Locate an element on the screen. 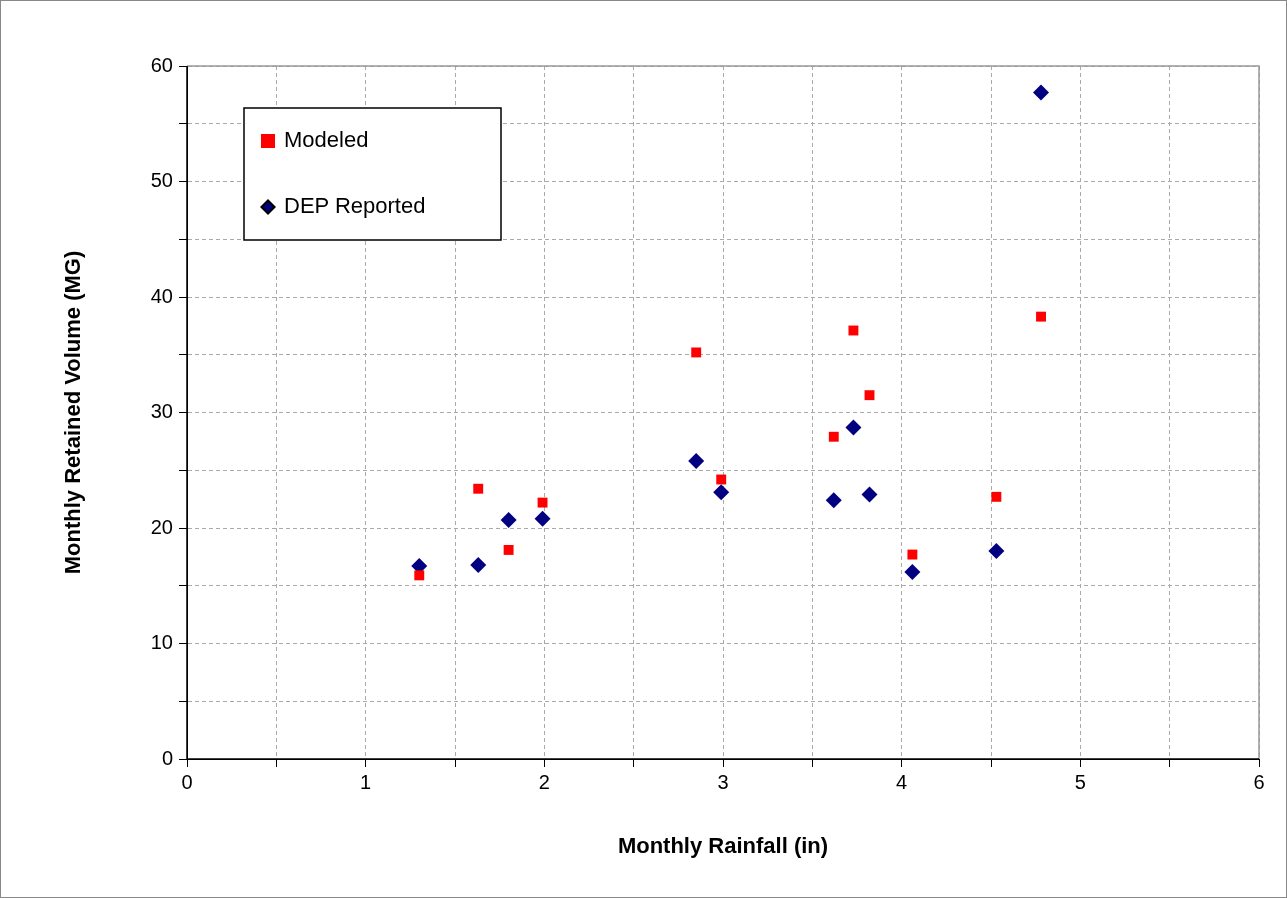 The height and width of the screenshot is (898, 1287). y-tick-label: 50 is located at coordinates (161, 180).